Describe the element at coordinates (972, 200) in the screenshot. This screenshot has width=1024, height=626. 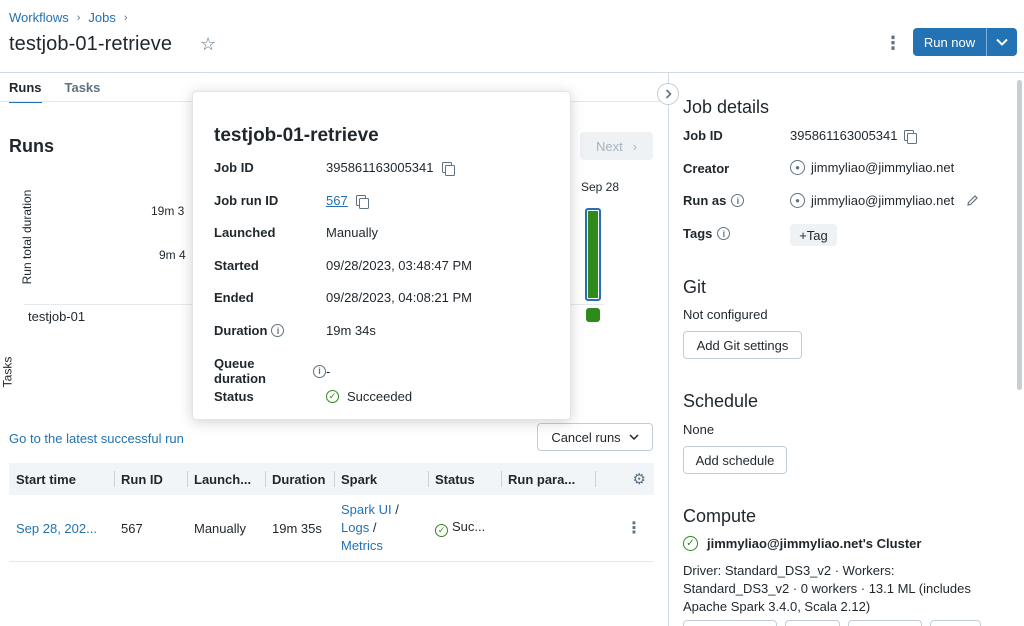
I see `pencil-icon` at that location.